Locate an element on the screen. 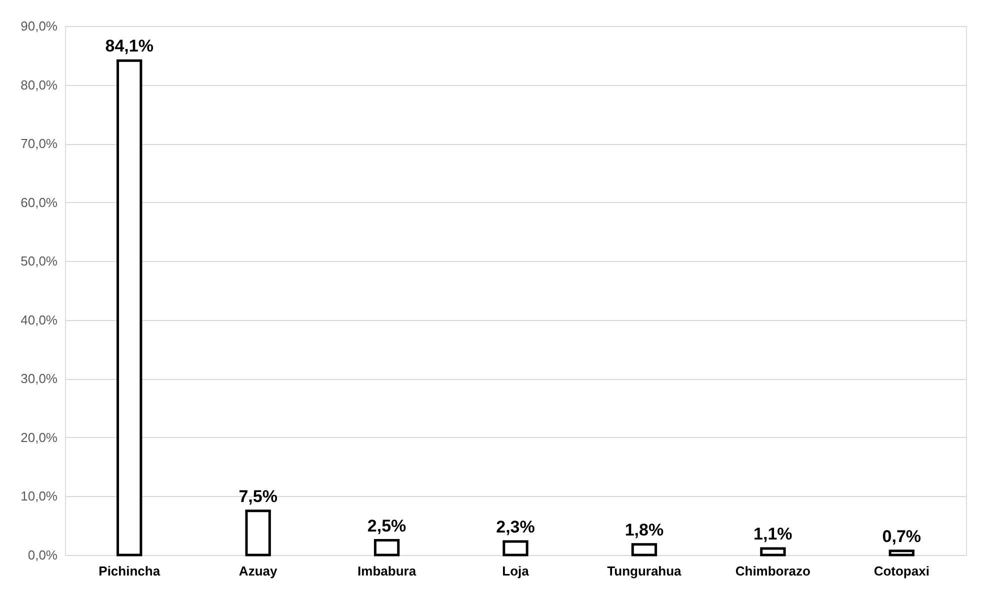 The image size is (996, 608). x-tick-label: Imbabura is located at coordinates (387, 571).